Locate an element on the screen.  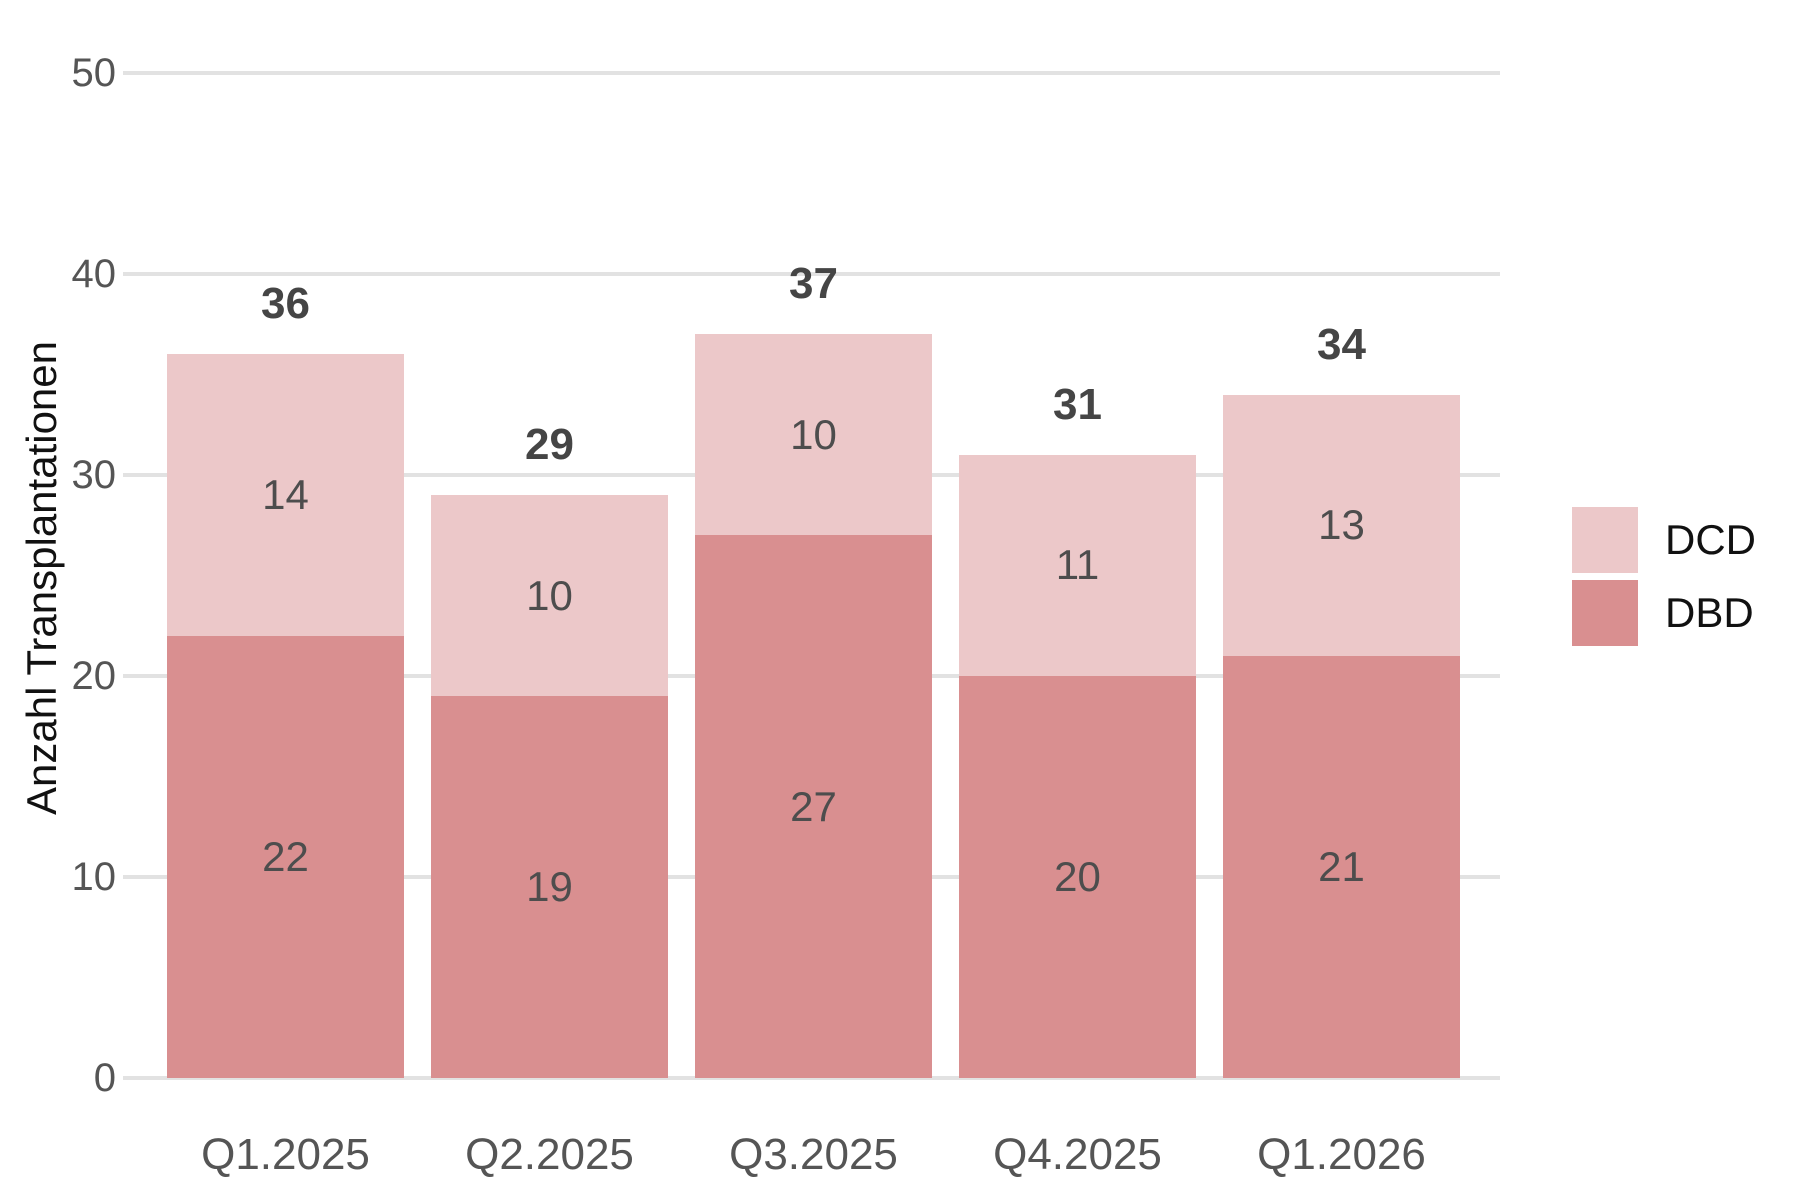
bar-segment-dbd-Q4.2025 is located at coordinates (1077, 877).